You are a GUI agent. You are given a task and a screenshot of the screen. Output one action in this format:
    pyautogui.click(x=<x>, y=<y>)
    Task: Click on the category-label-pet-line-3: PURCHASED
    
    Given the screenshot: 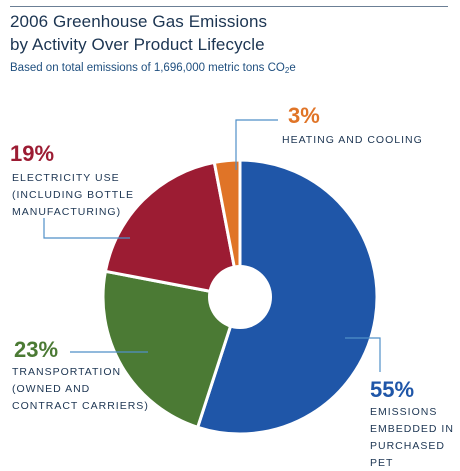 What is the action you would take?
    pyautogui.click(x=407, y=446)
    